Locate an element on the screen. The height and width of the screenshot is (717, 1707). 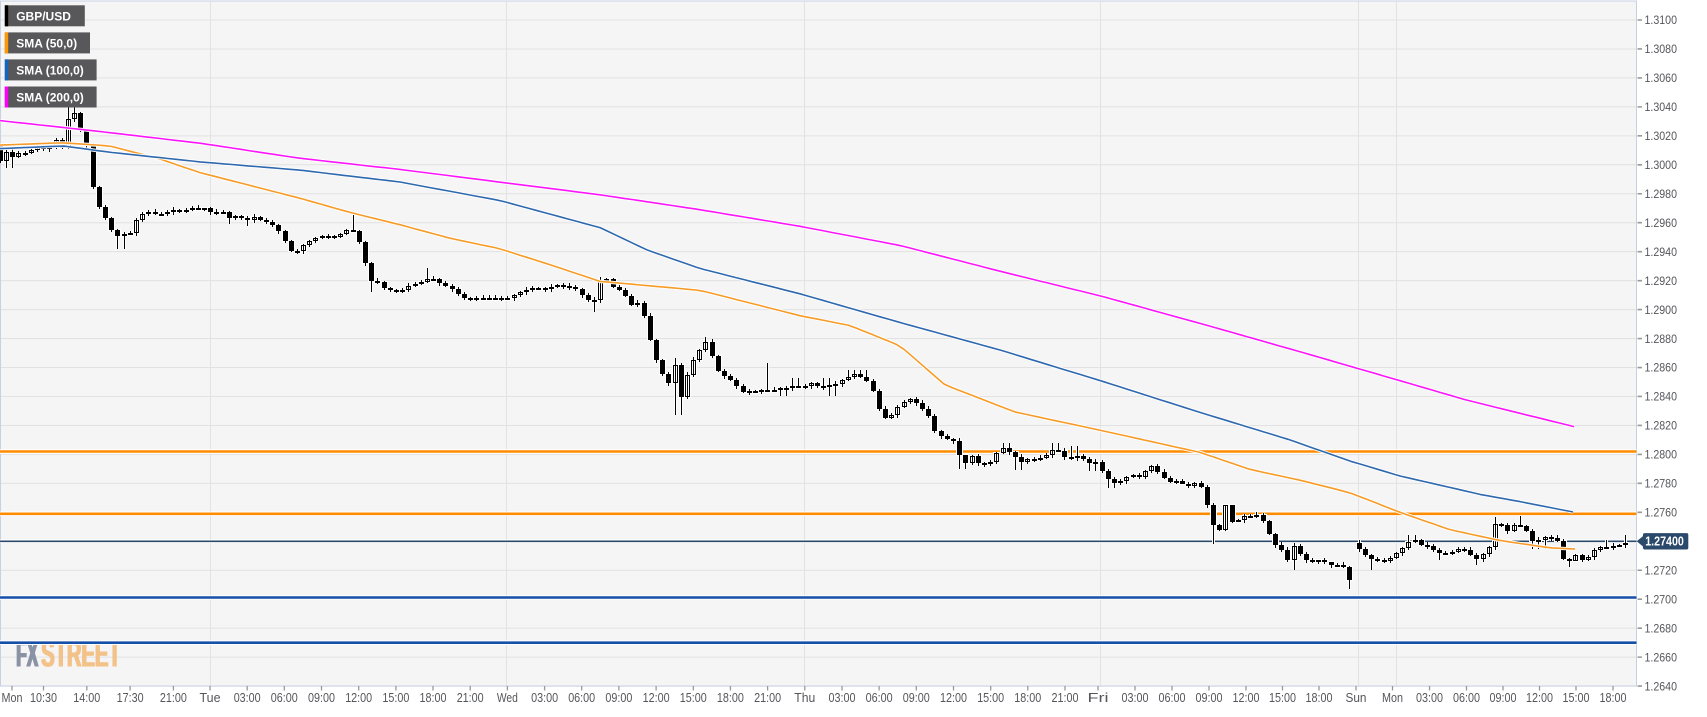
svg-text: 1.2640 is located at coordinates (1661, 686).